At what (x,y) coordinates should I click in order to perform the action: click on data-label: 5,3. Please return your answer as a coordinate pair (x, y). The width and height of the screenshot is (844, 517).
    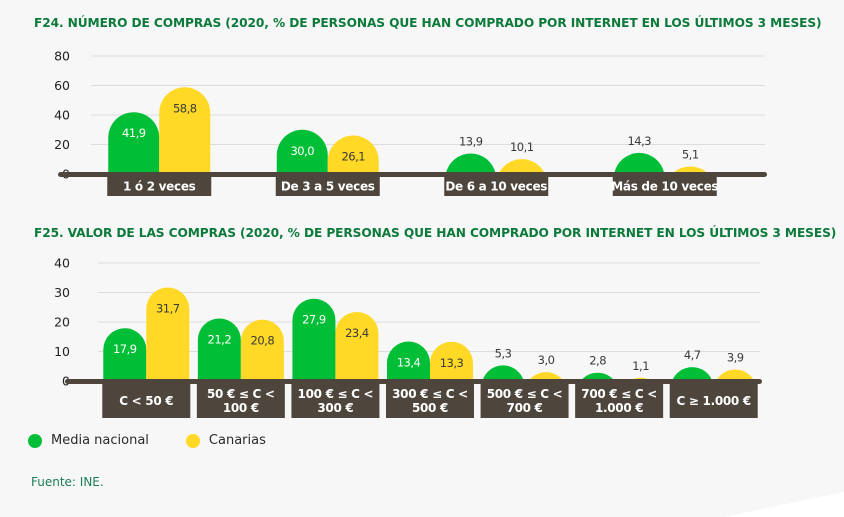
    Looking at the image, I should click on (503, 353).